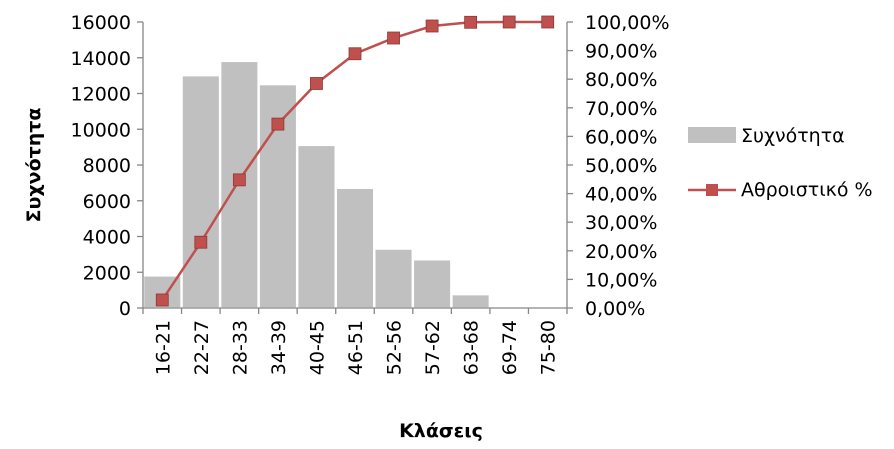 This screenshot has width=894, height=449. I want to click on y2-tick-label: 10,00%, so click(621, 280).